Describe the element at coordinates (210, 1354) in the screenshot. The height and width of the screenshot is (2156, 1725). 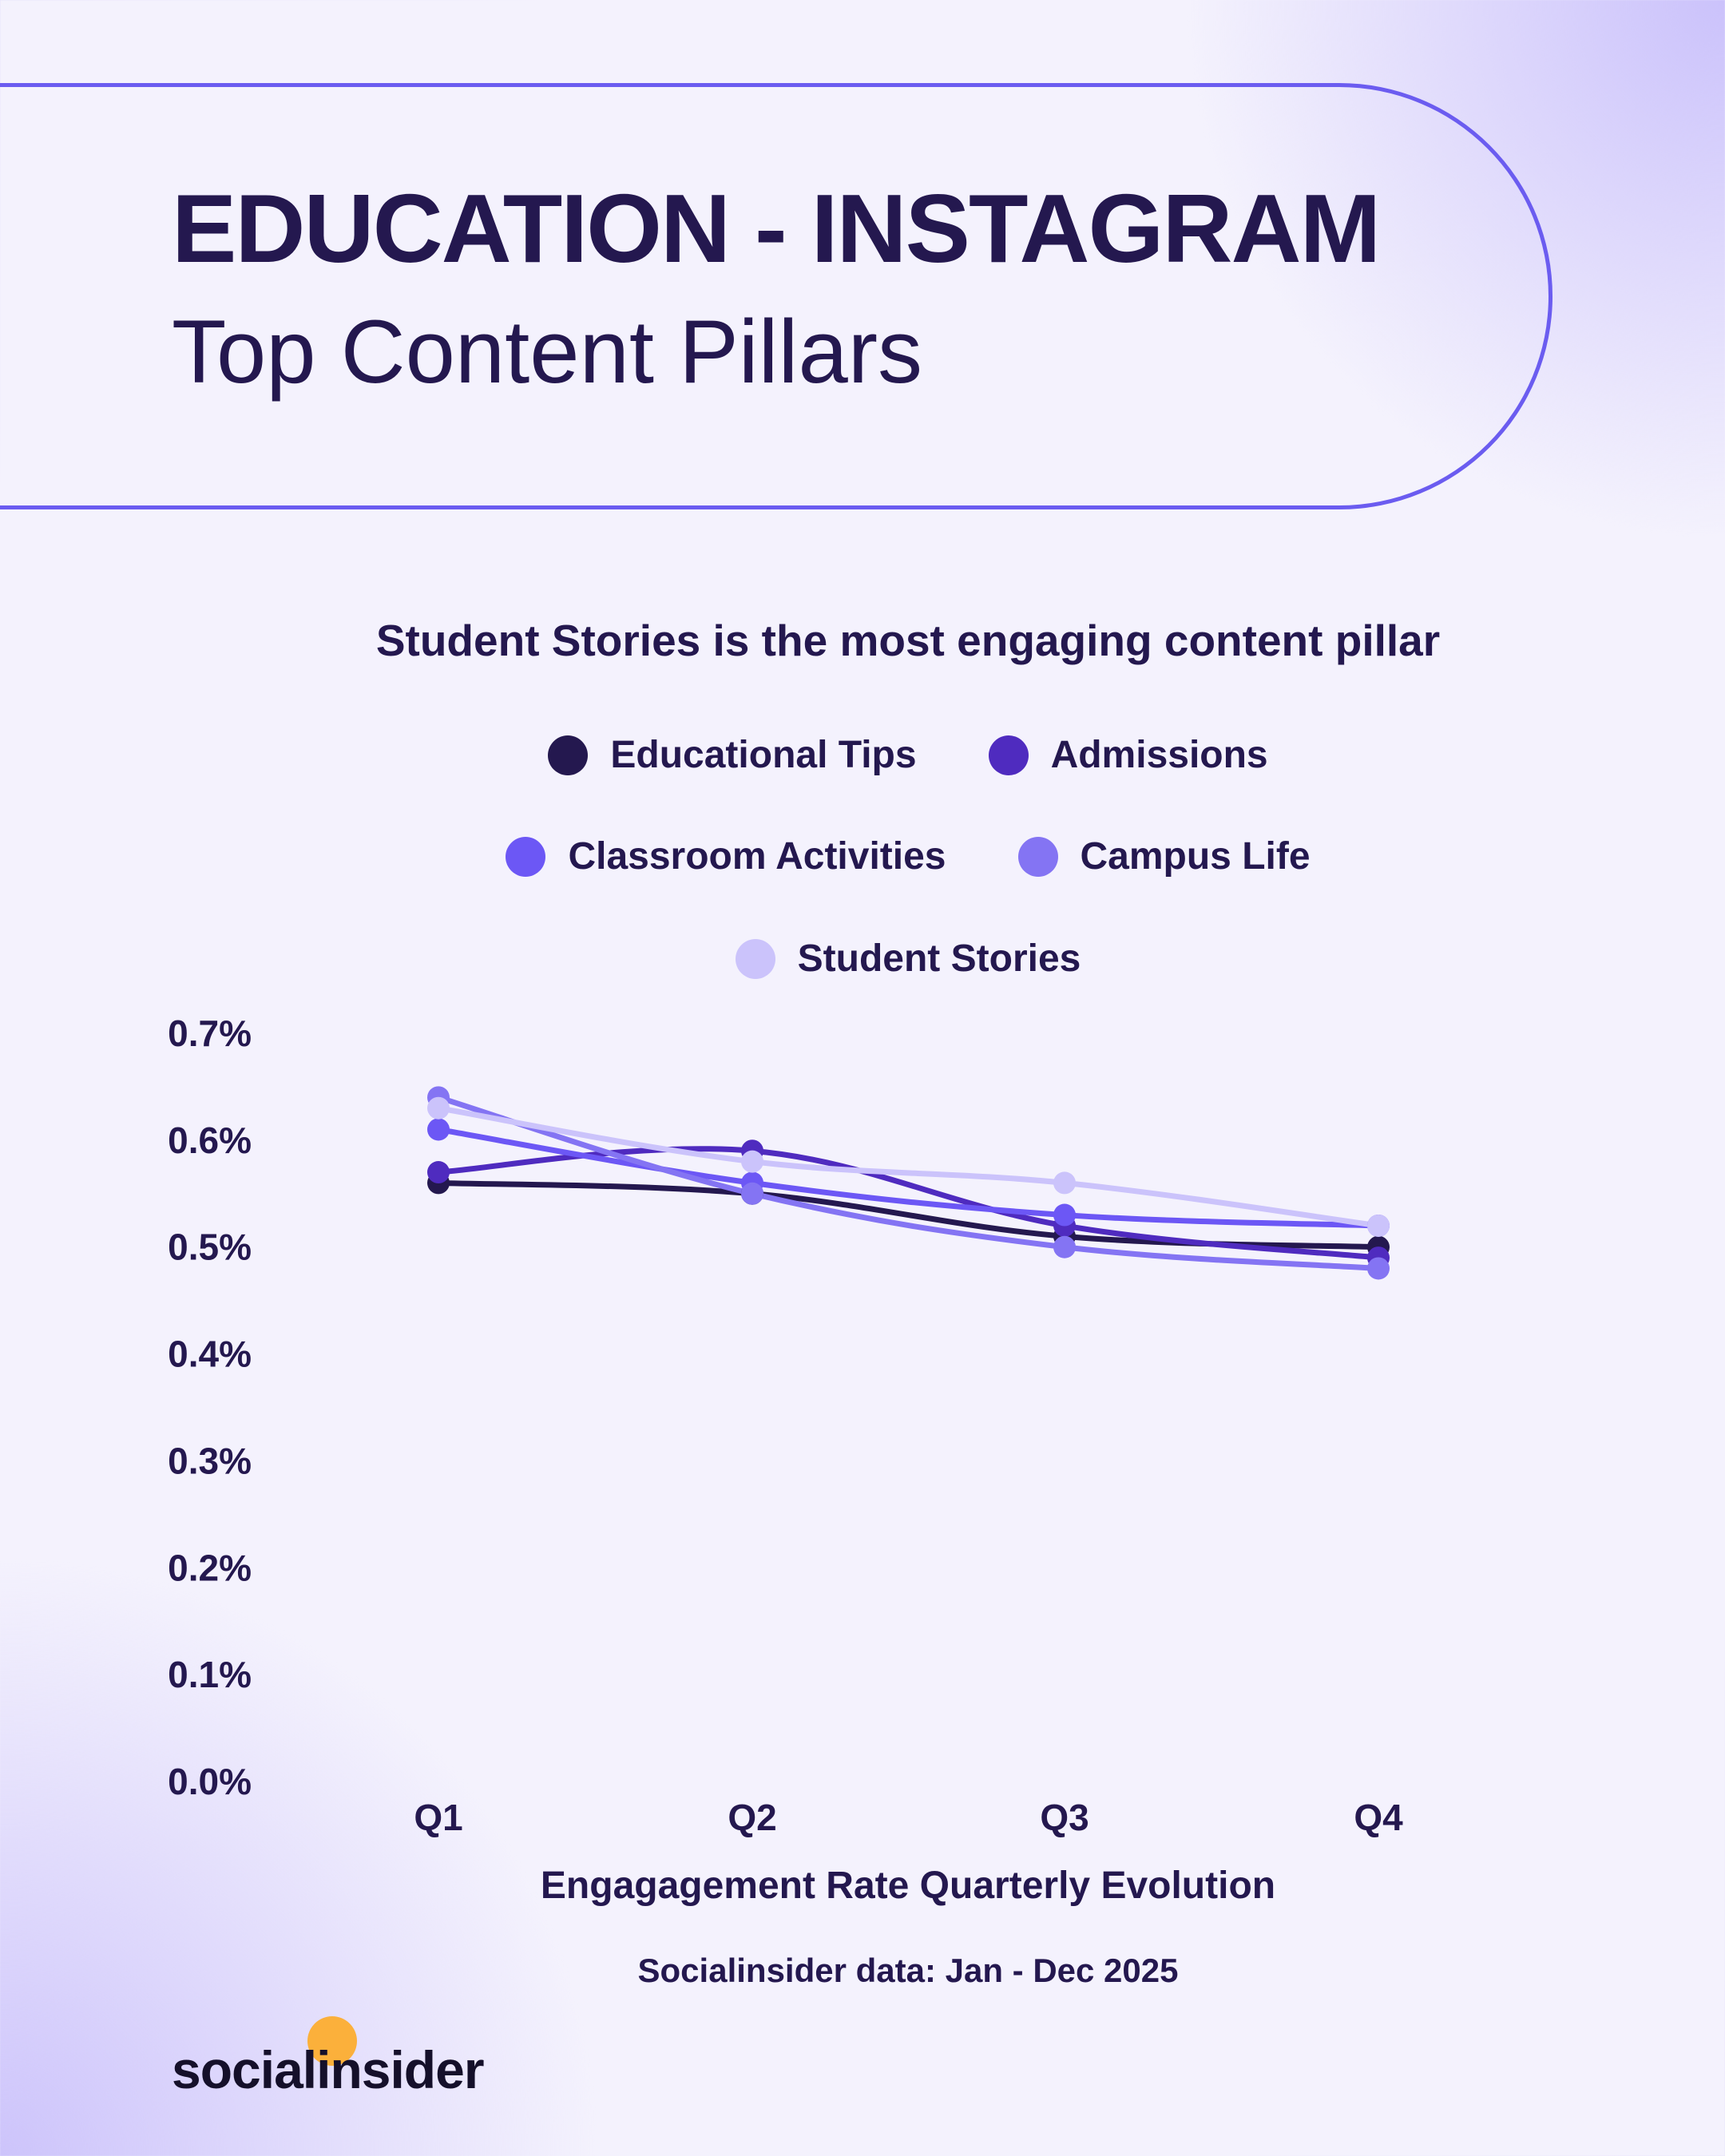
I see `y-tick-label: 0.4%` at that location.